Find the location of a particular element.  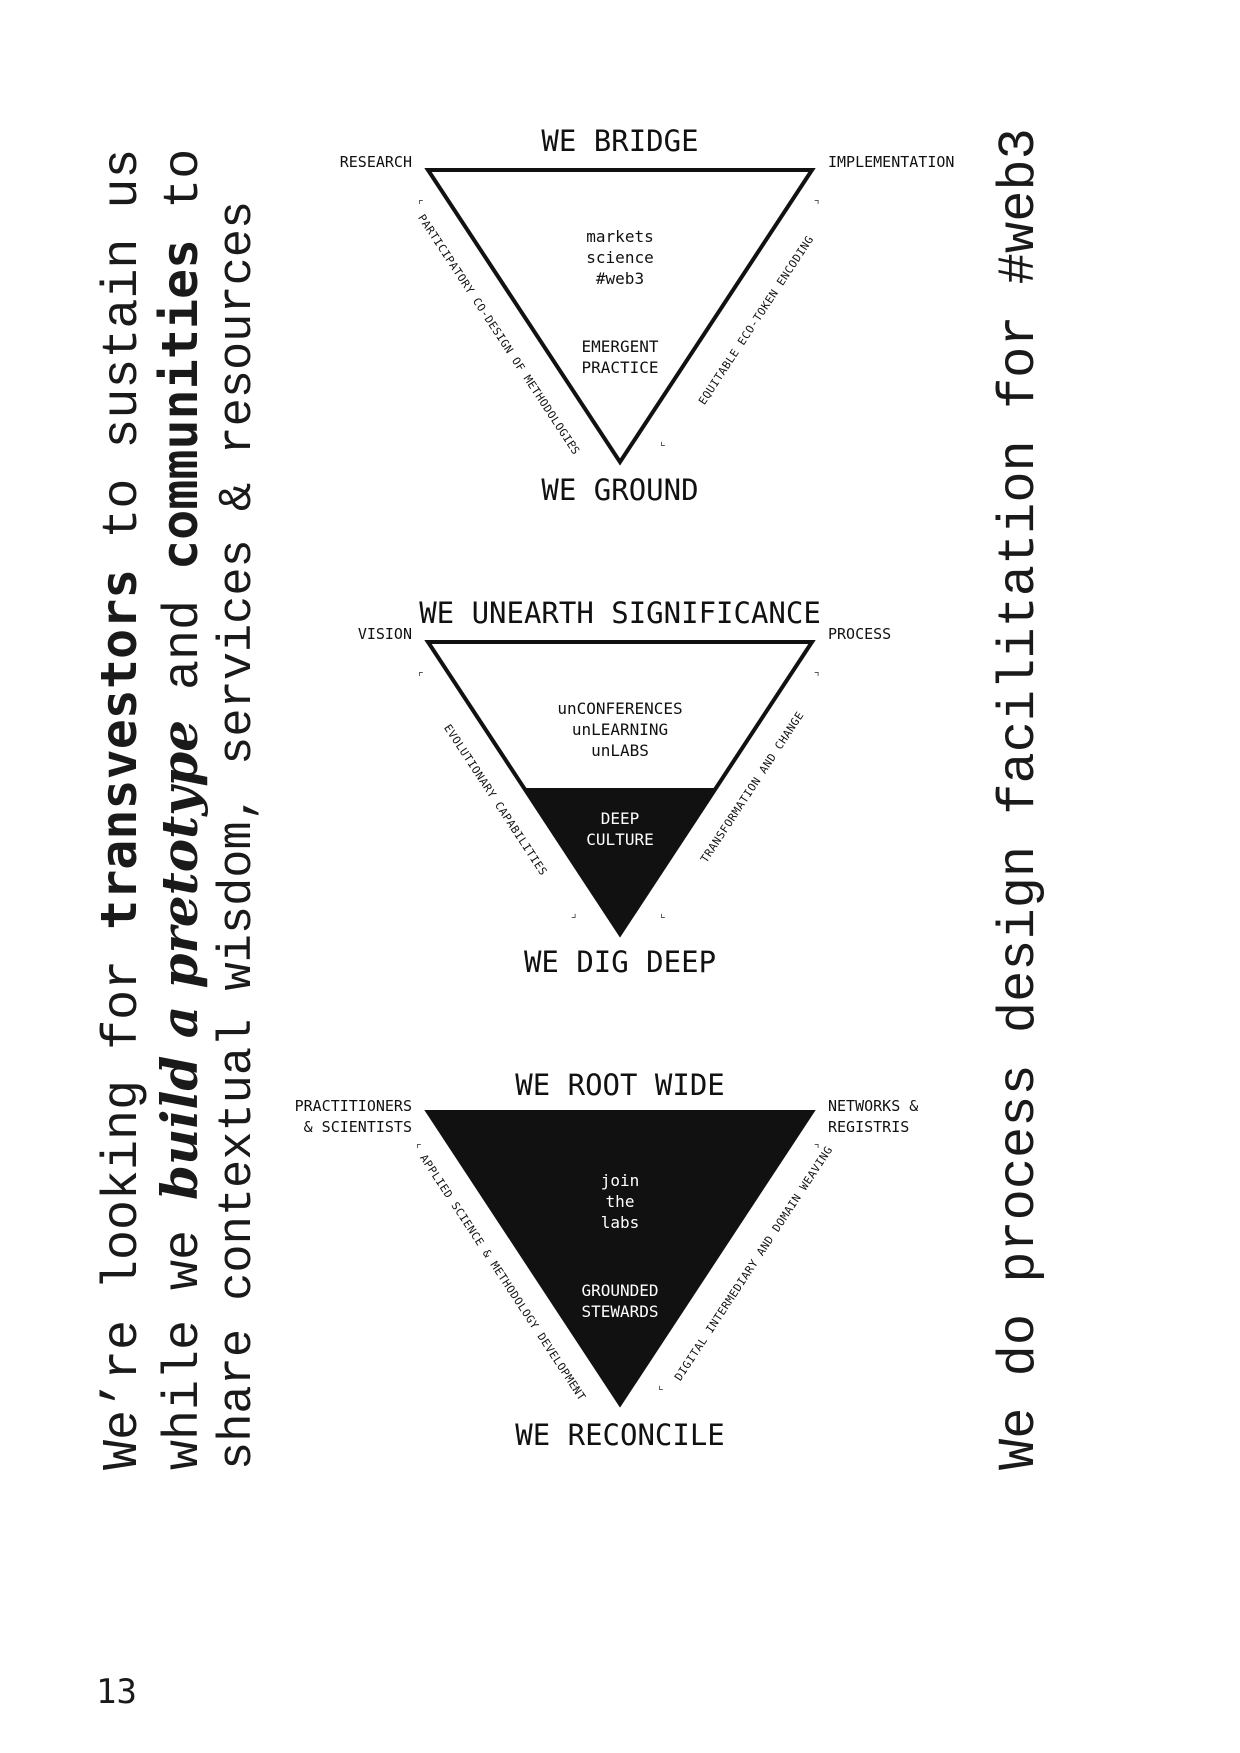

inner-top-text: markets science #web3 is located at coordinates (620, 257).